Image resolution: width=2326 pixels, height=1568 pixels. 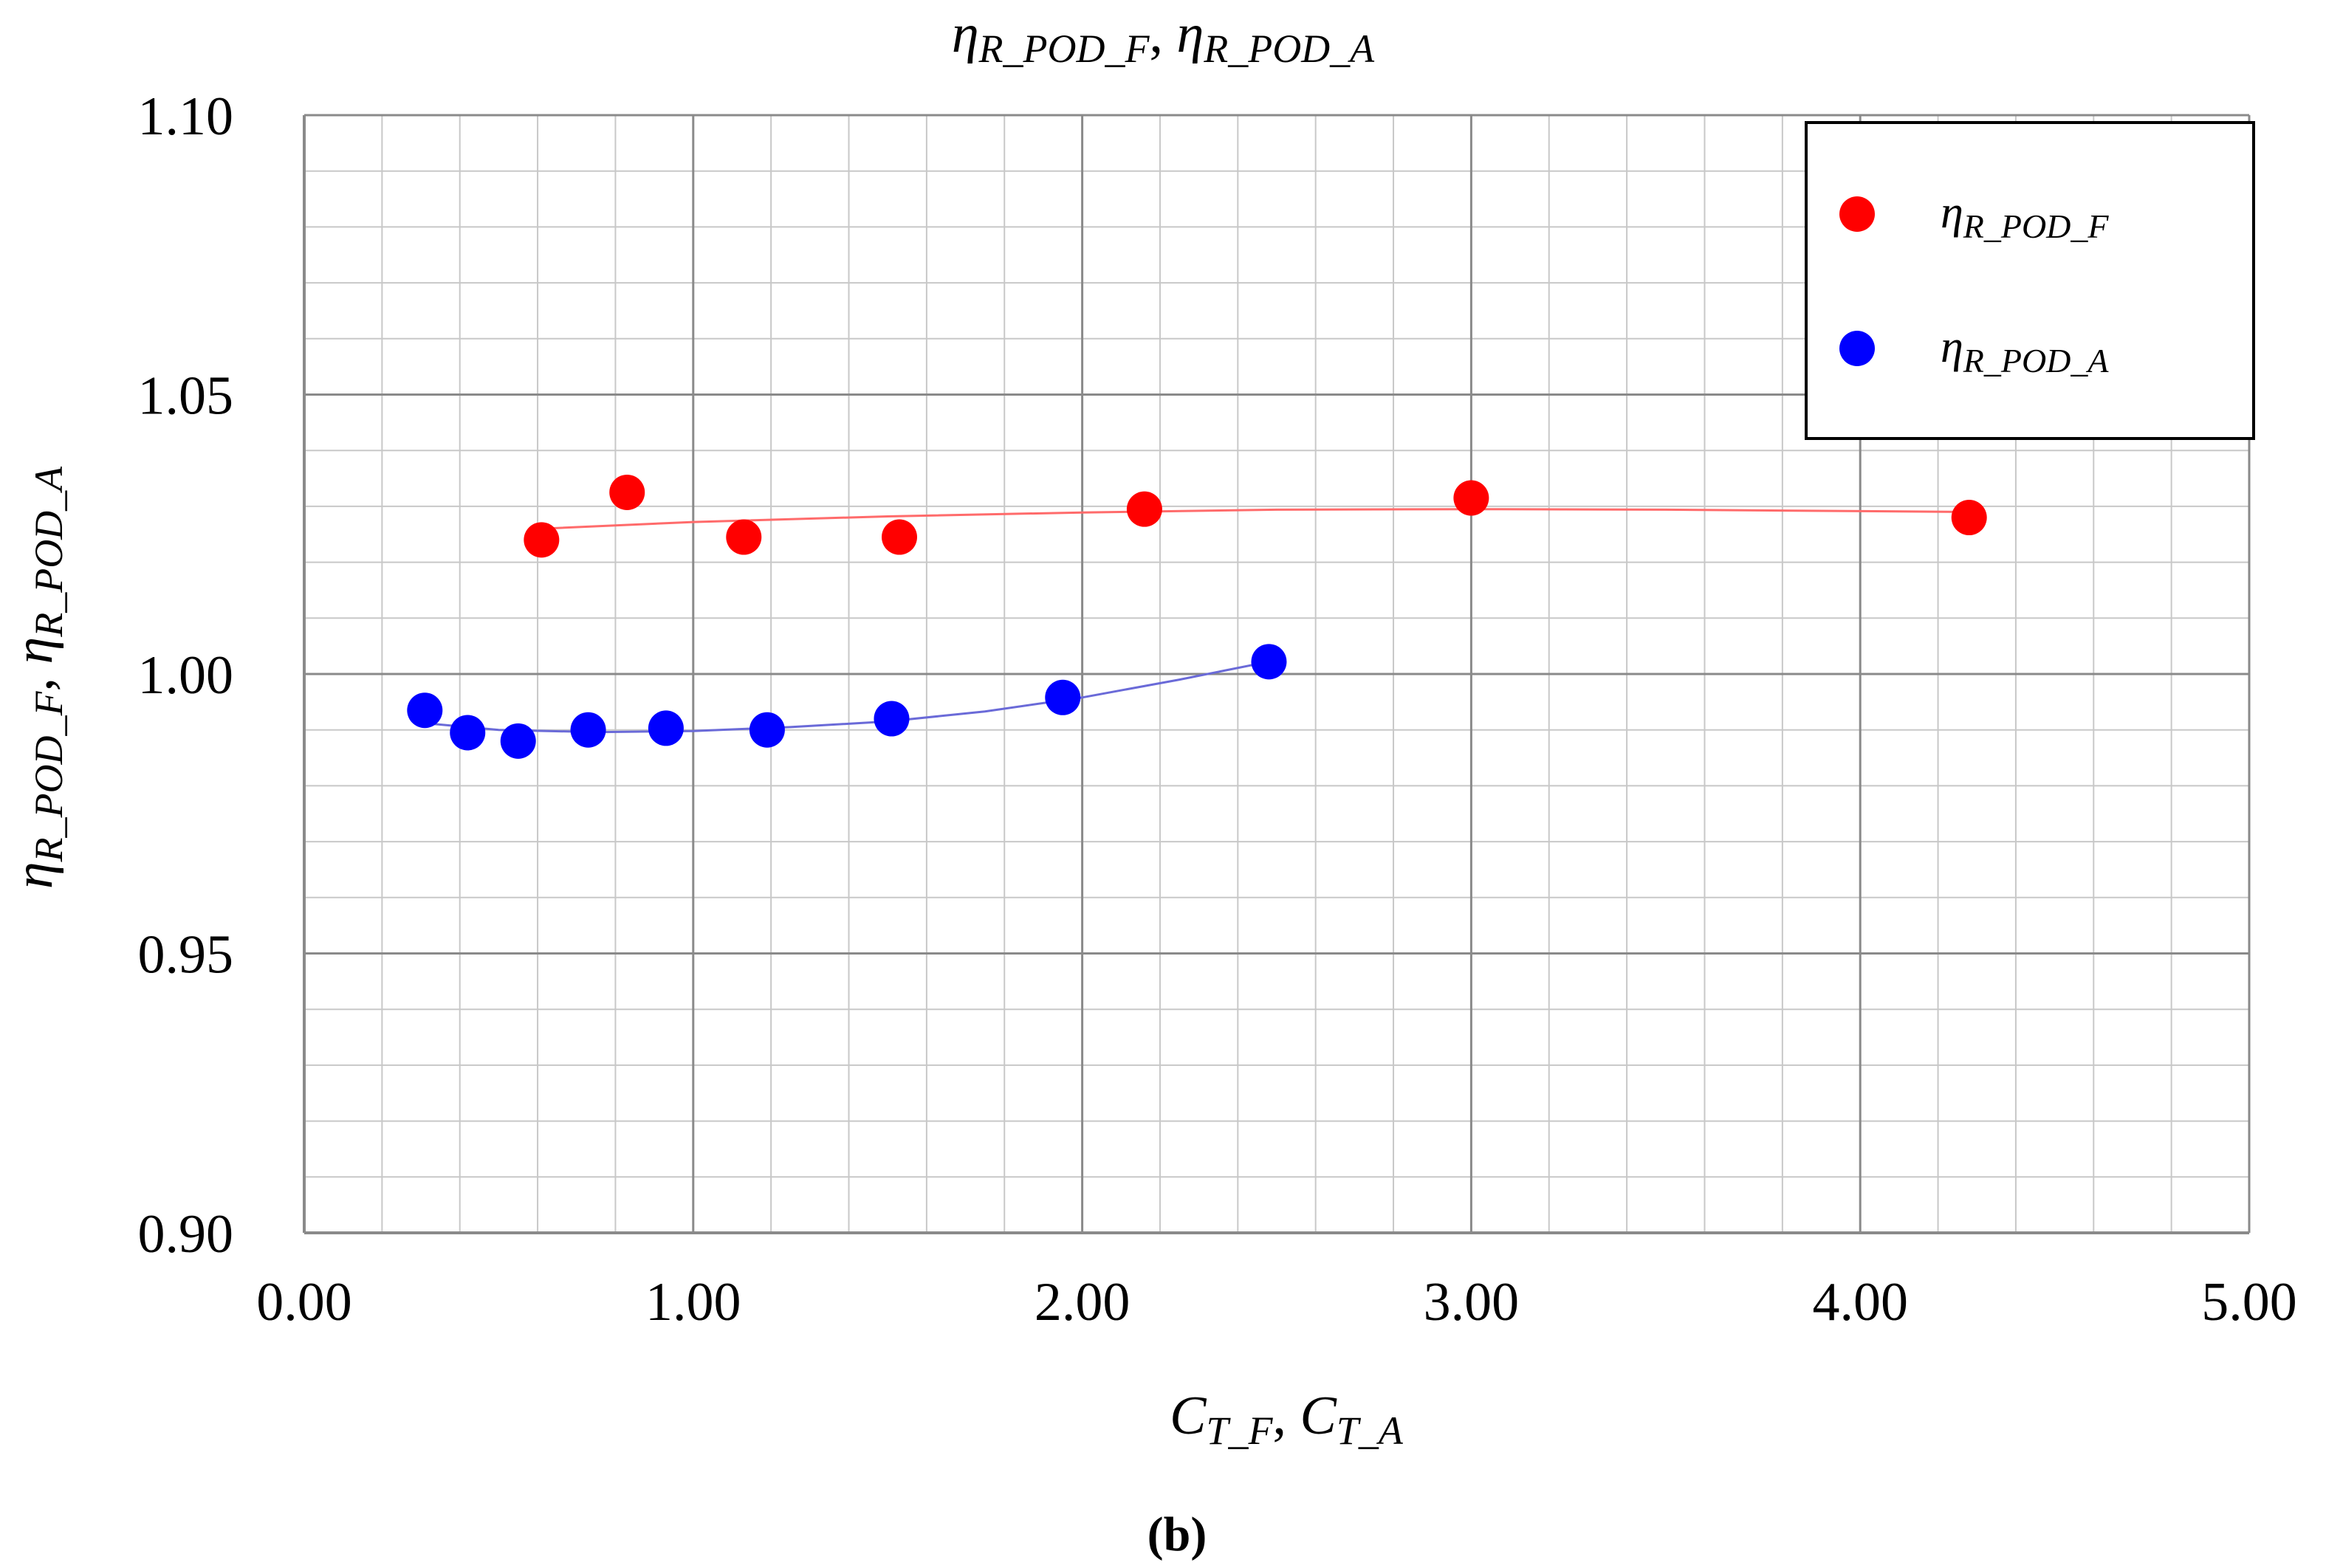 I want to click on x-tick-label: 4.00, so click(x=1860, y=1302).